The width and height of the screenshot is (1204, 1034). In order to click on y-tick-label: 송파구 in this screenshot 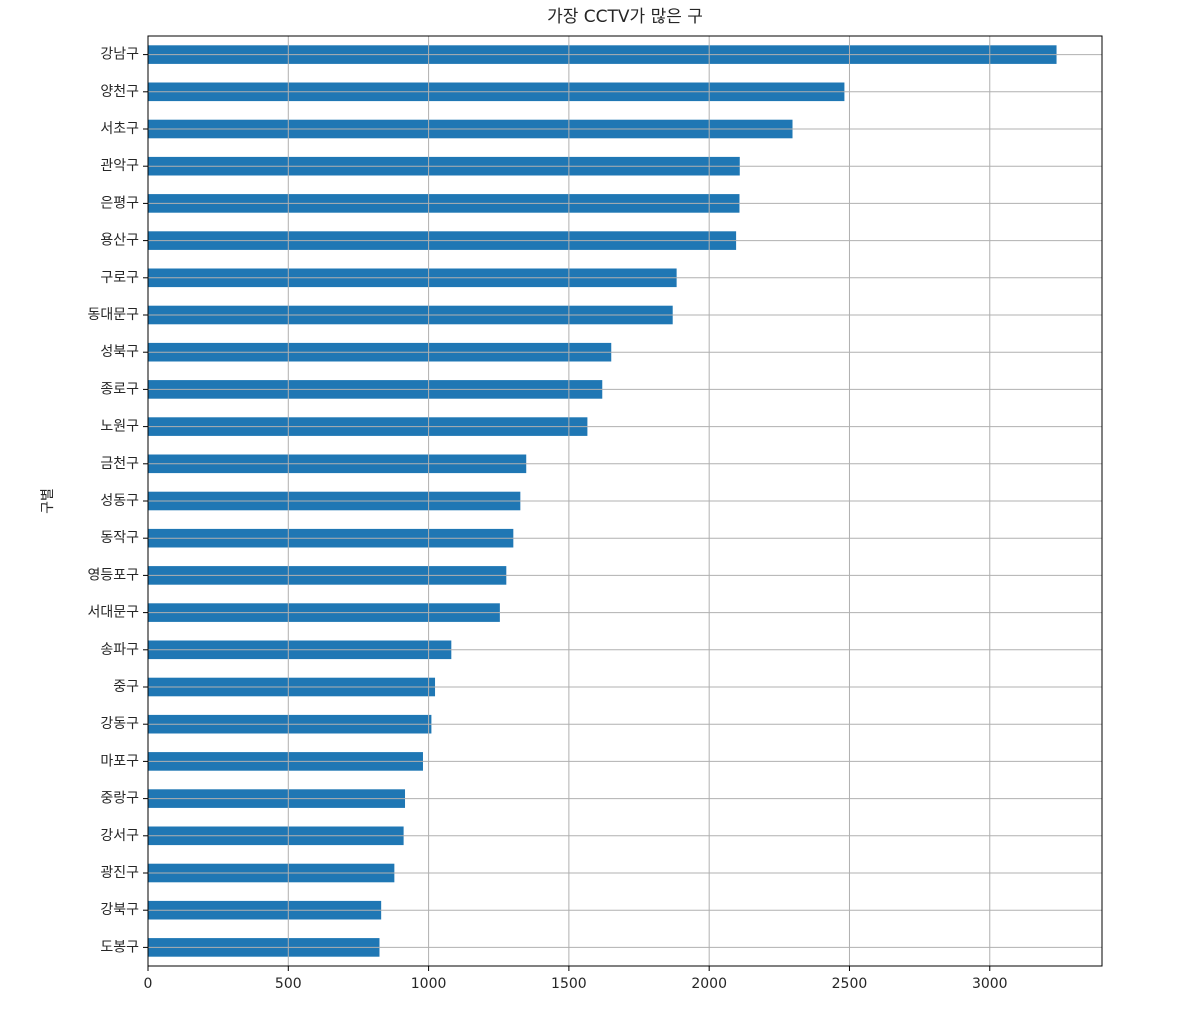, I will do `click(119, 650)`.